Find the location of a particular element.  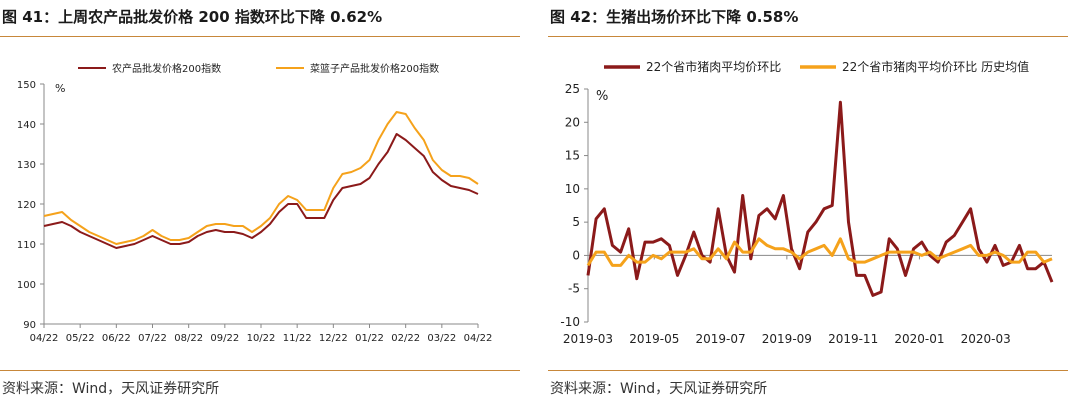

y-tick-label: 110 is located at coordinates (26, 245).